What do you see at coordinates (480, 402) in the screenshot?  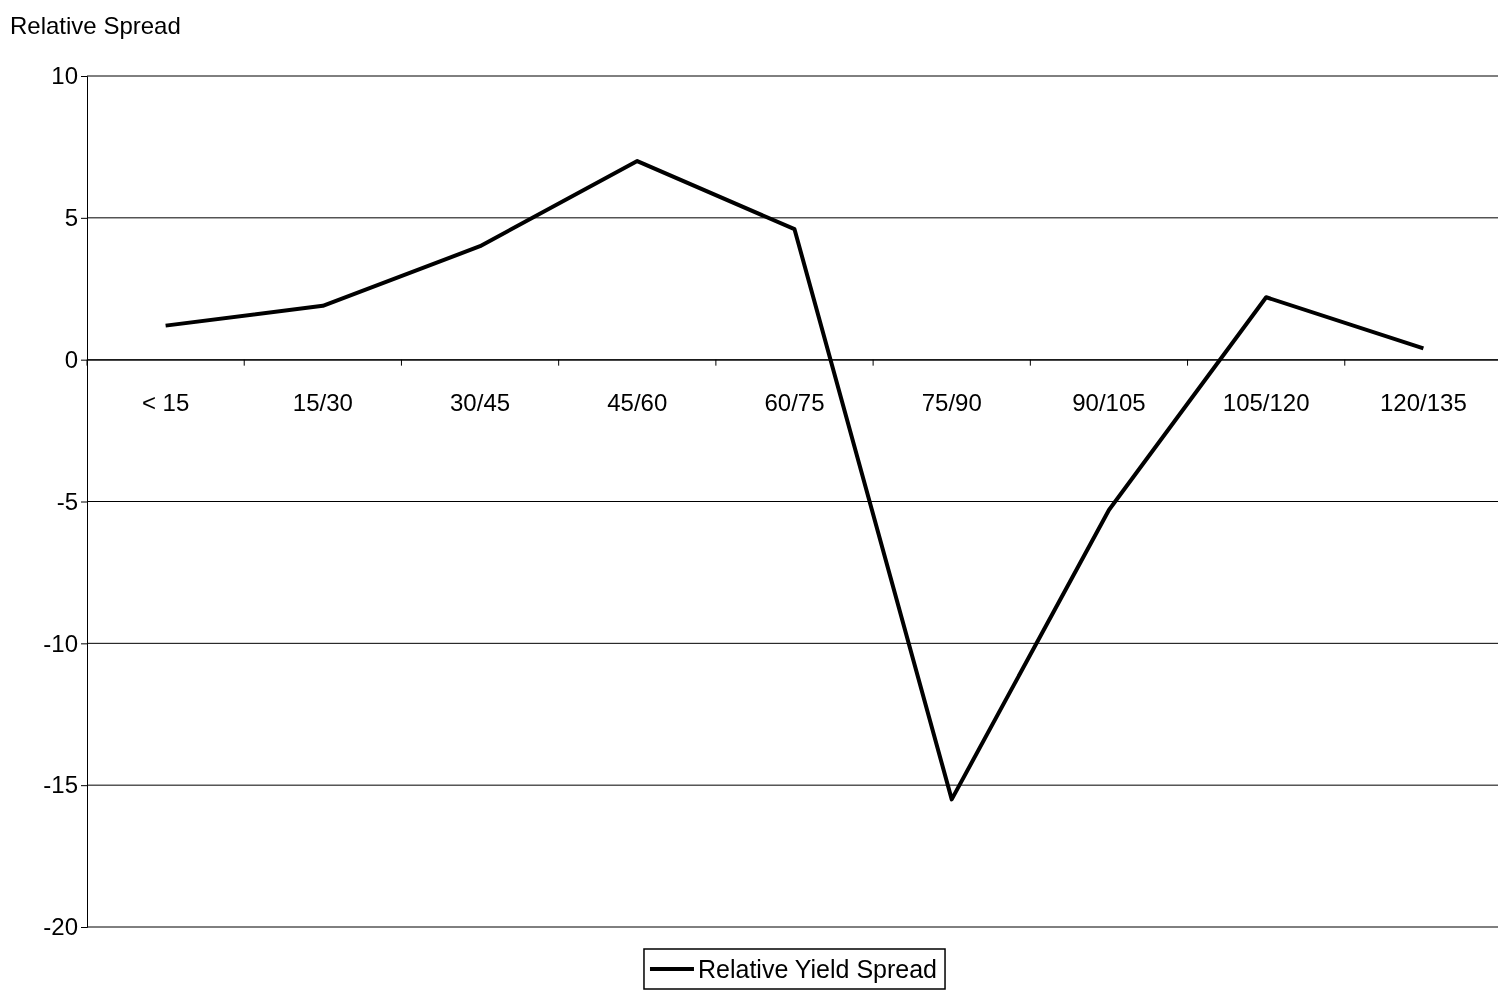 I see `x-tick-label: 30/45` at bounding box center [480, 402].